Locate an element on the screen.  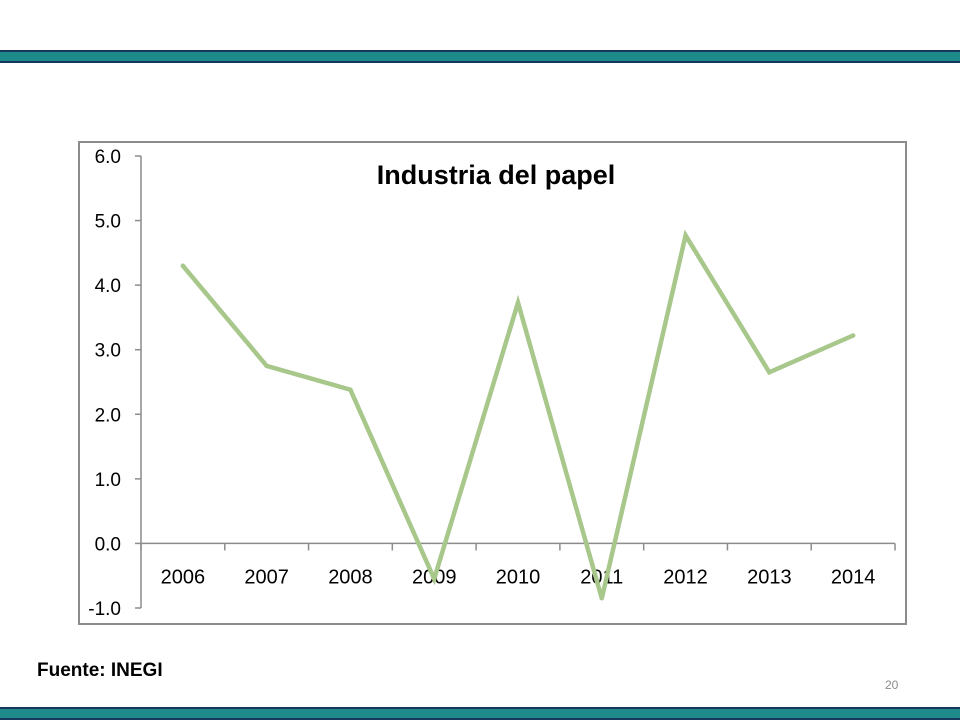
y-tick-label: 2.0 is located at coordinates (108, 415).